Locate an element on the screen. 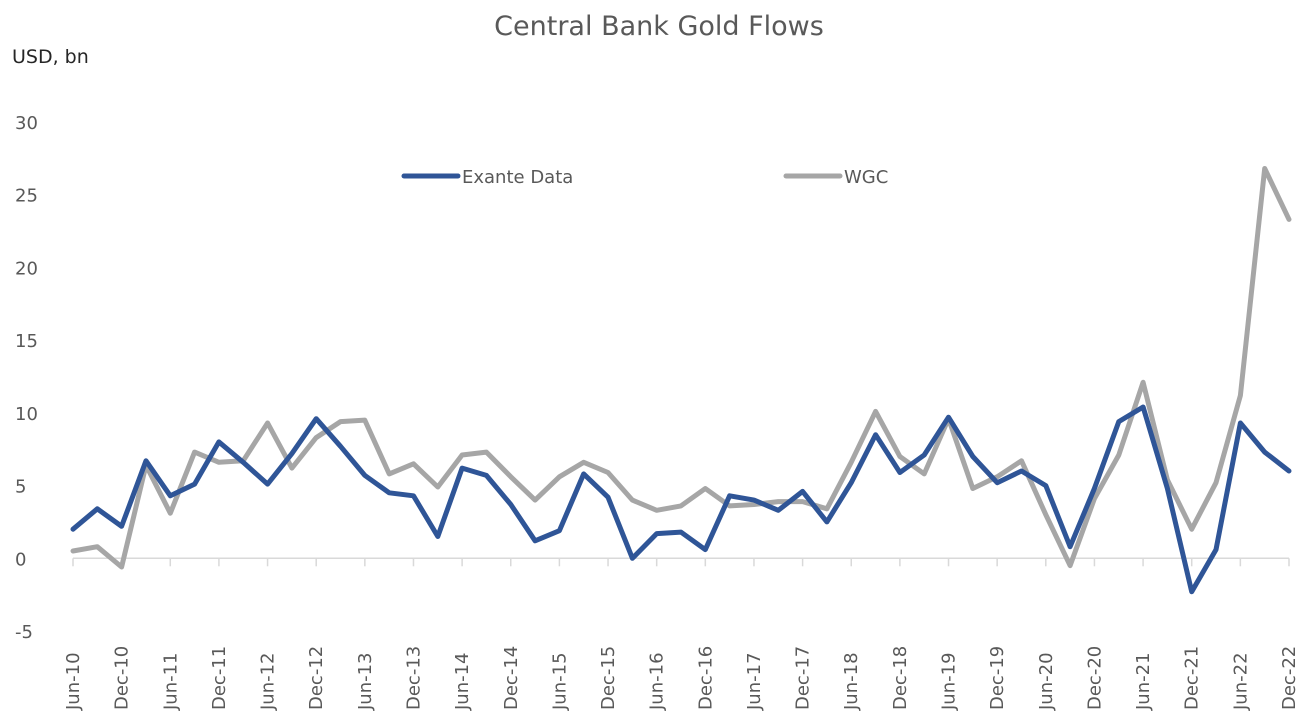  x-tick-label: Dec-22 is located at coordinates (1289, 678).